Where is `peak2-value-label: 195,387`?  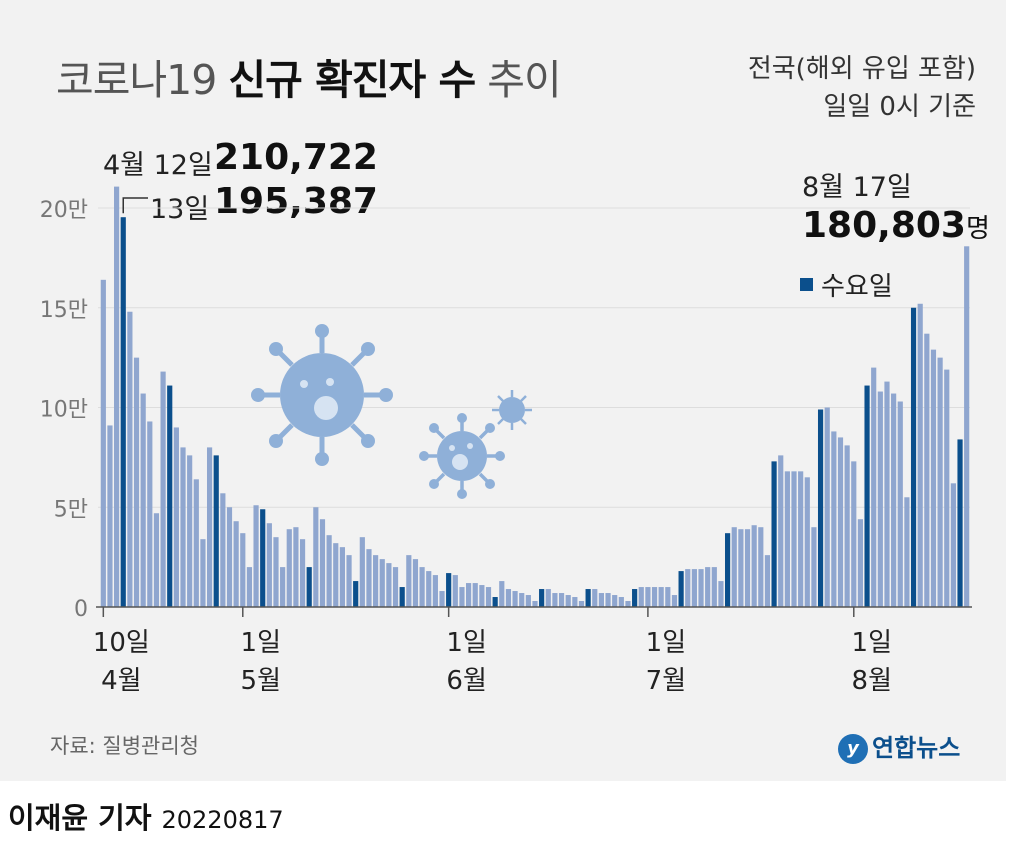 peak2-value-label: 195,387 is located at coordinates (296, 201).